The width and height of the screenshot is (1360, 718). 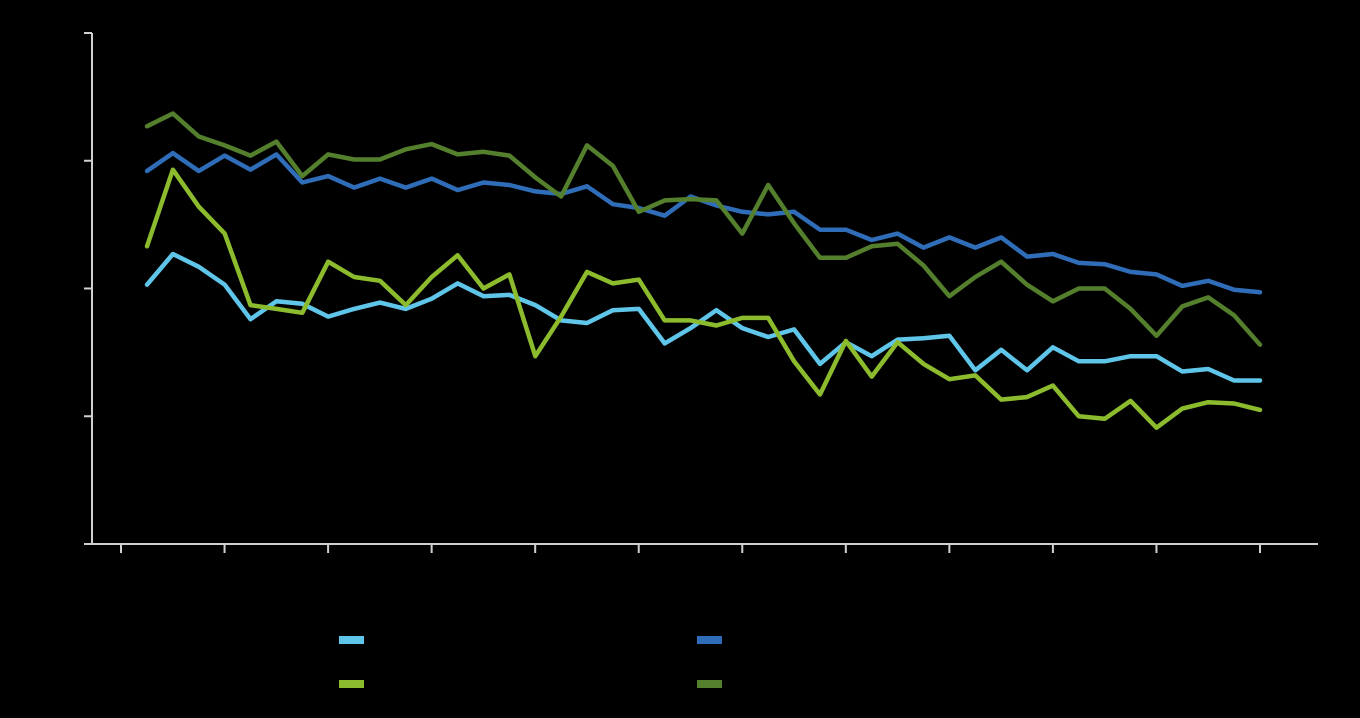 What do you see at coordinates (709, 640) in the screenshot?
I see `legend-swatch-dark-blue` at bounding box center [709, 640].